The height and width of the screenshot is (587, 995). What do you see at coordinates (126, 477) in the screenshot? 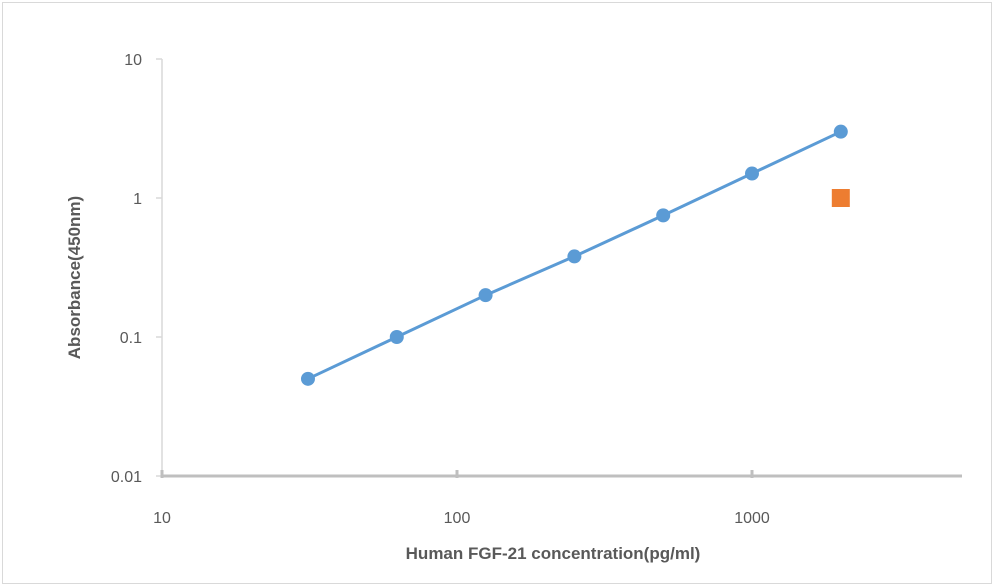
I see `y-tick-label: 0.01` at bounding box center [126, 477].